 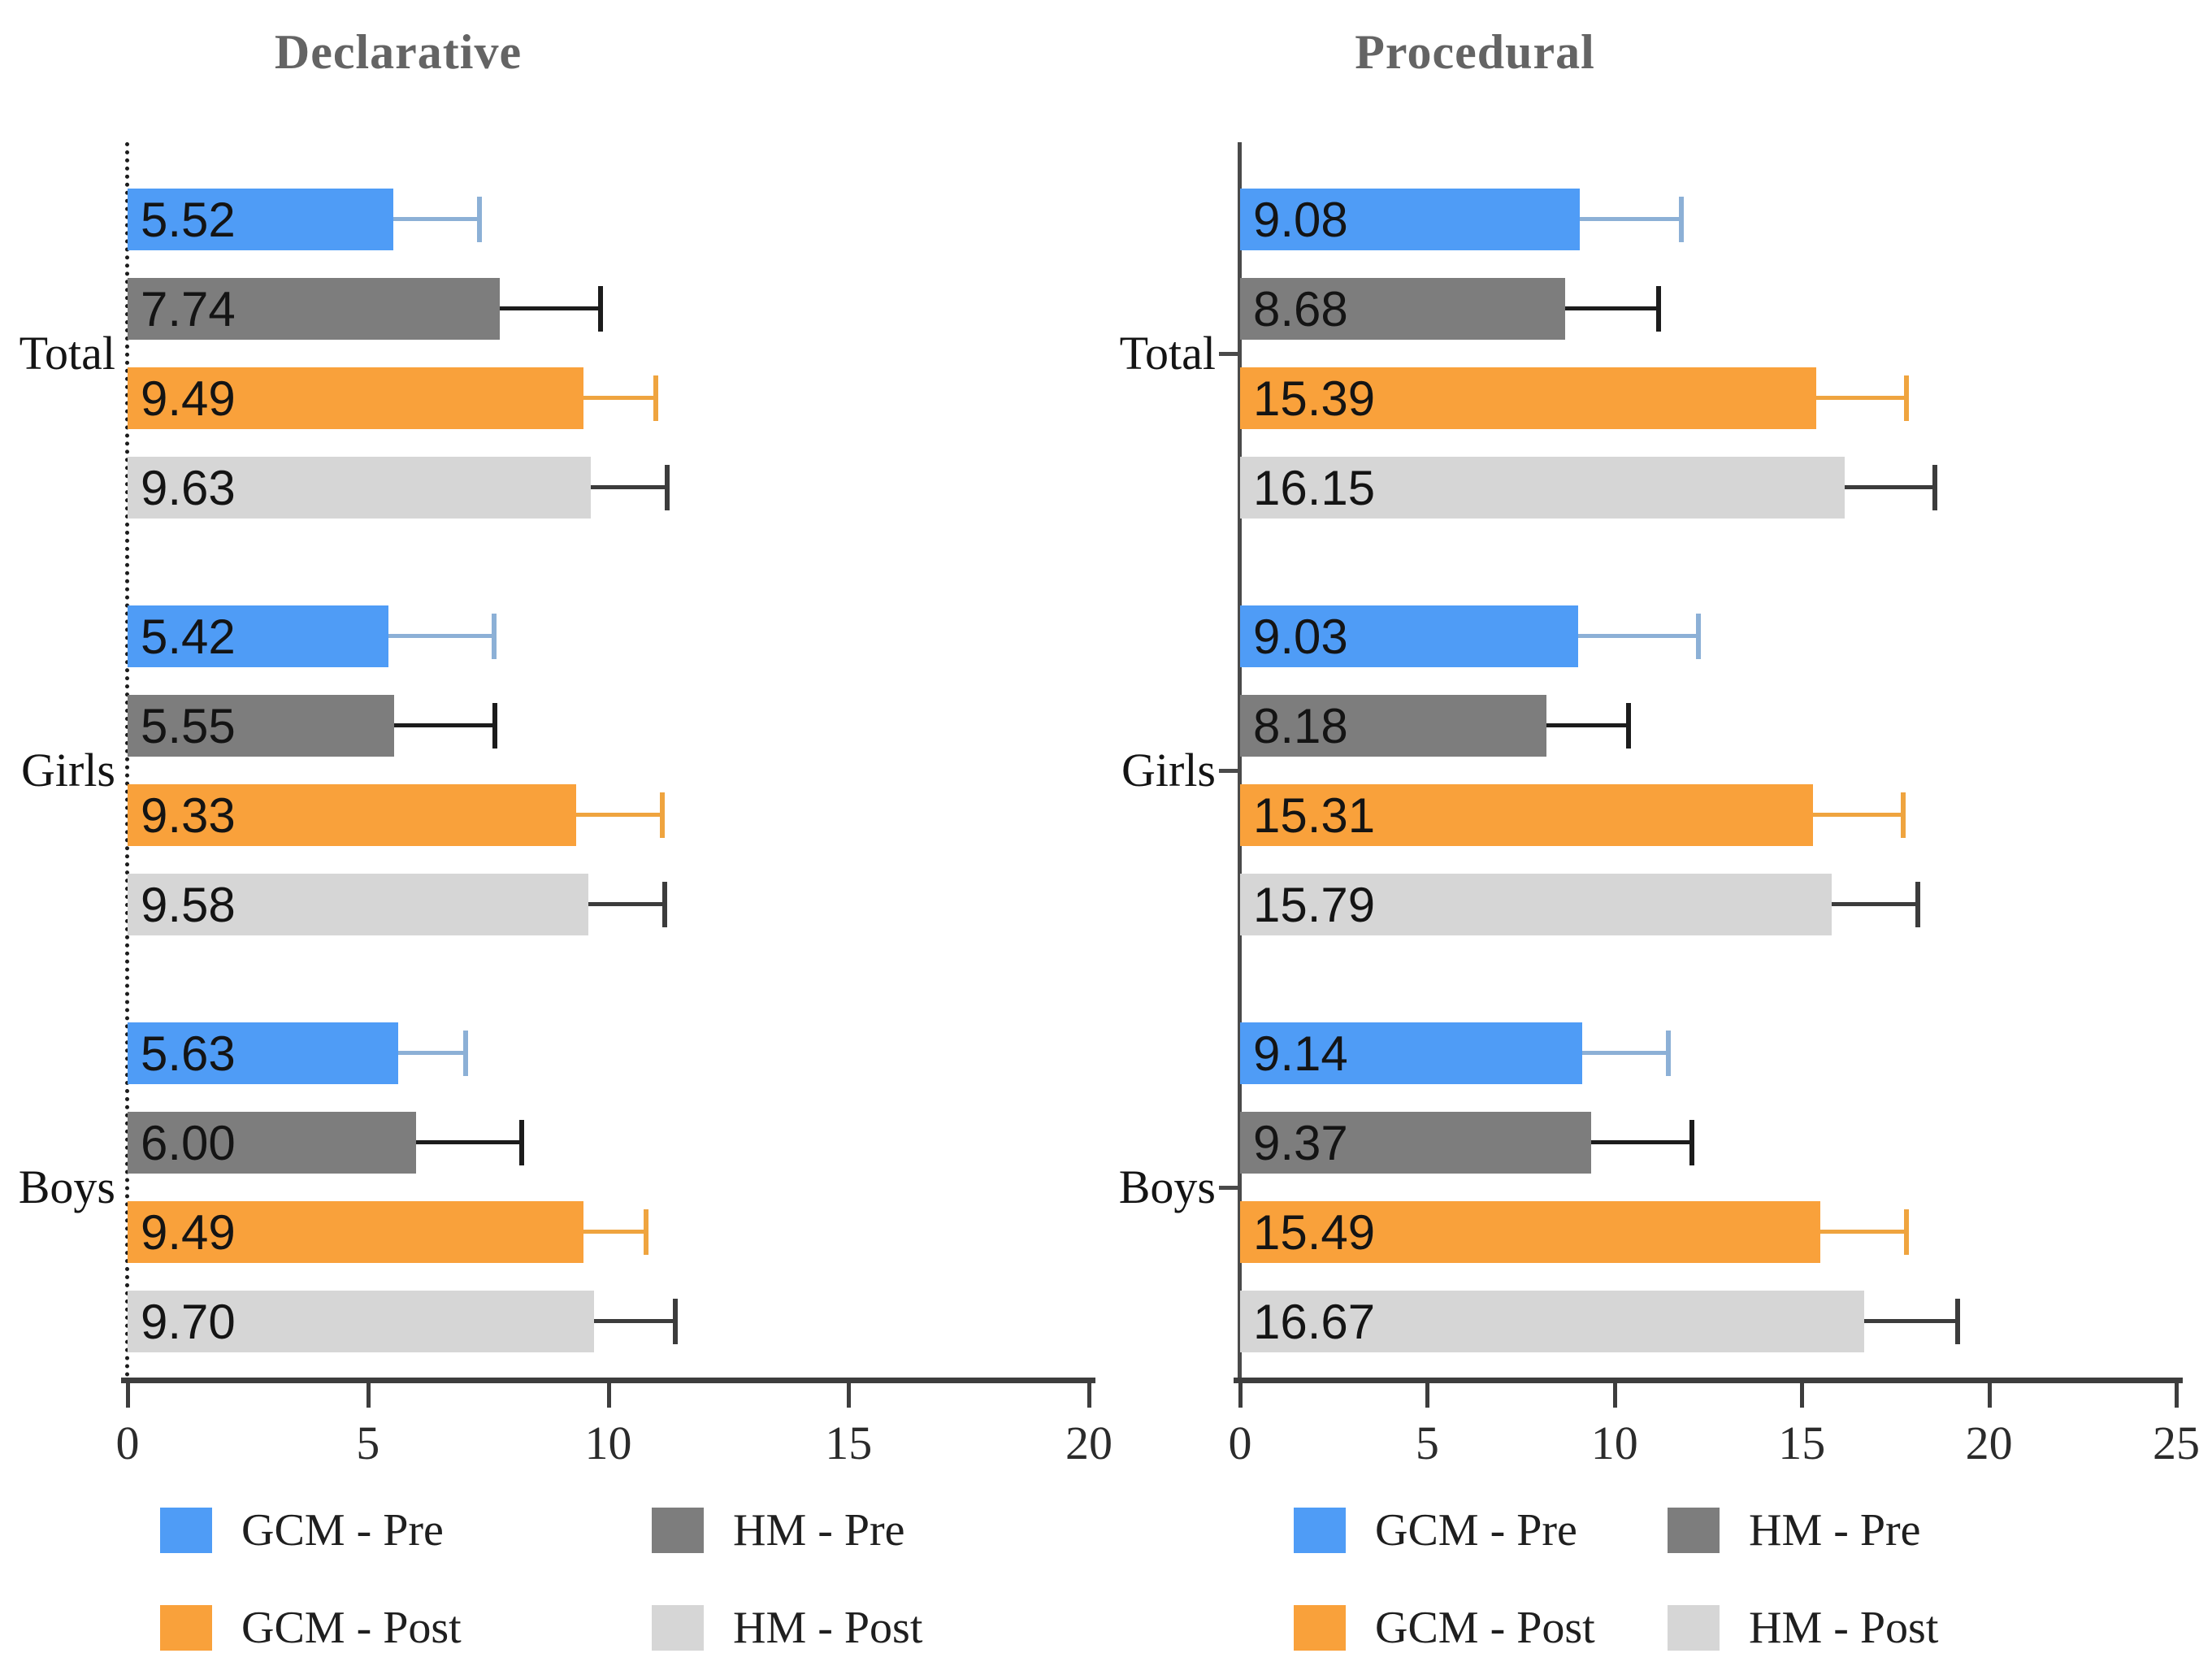 I want to click on error-cap-hm-post-total-declarative, so click(x=668, y=488).